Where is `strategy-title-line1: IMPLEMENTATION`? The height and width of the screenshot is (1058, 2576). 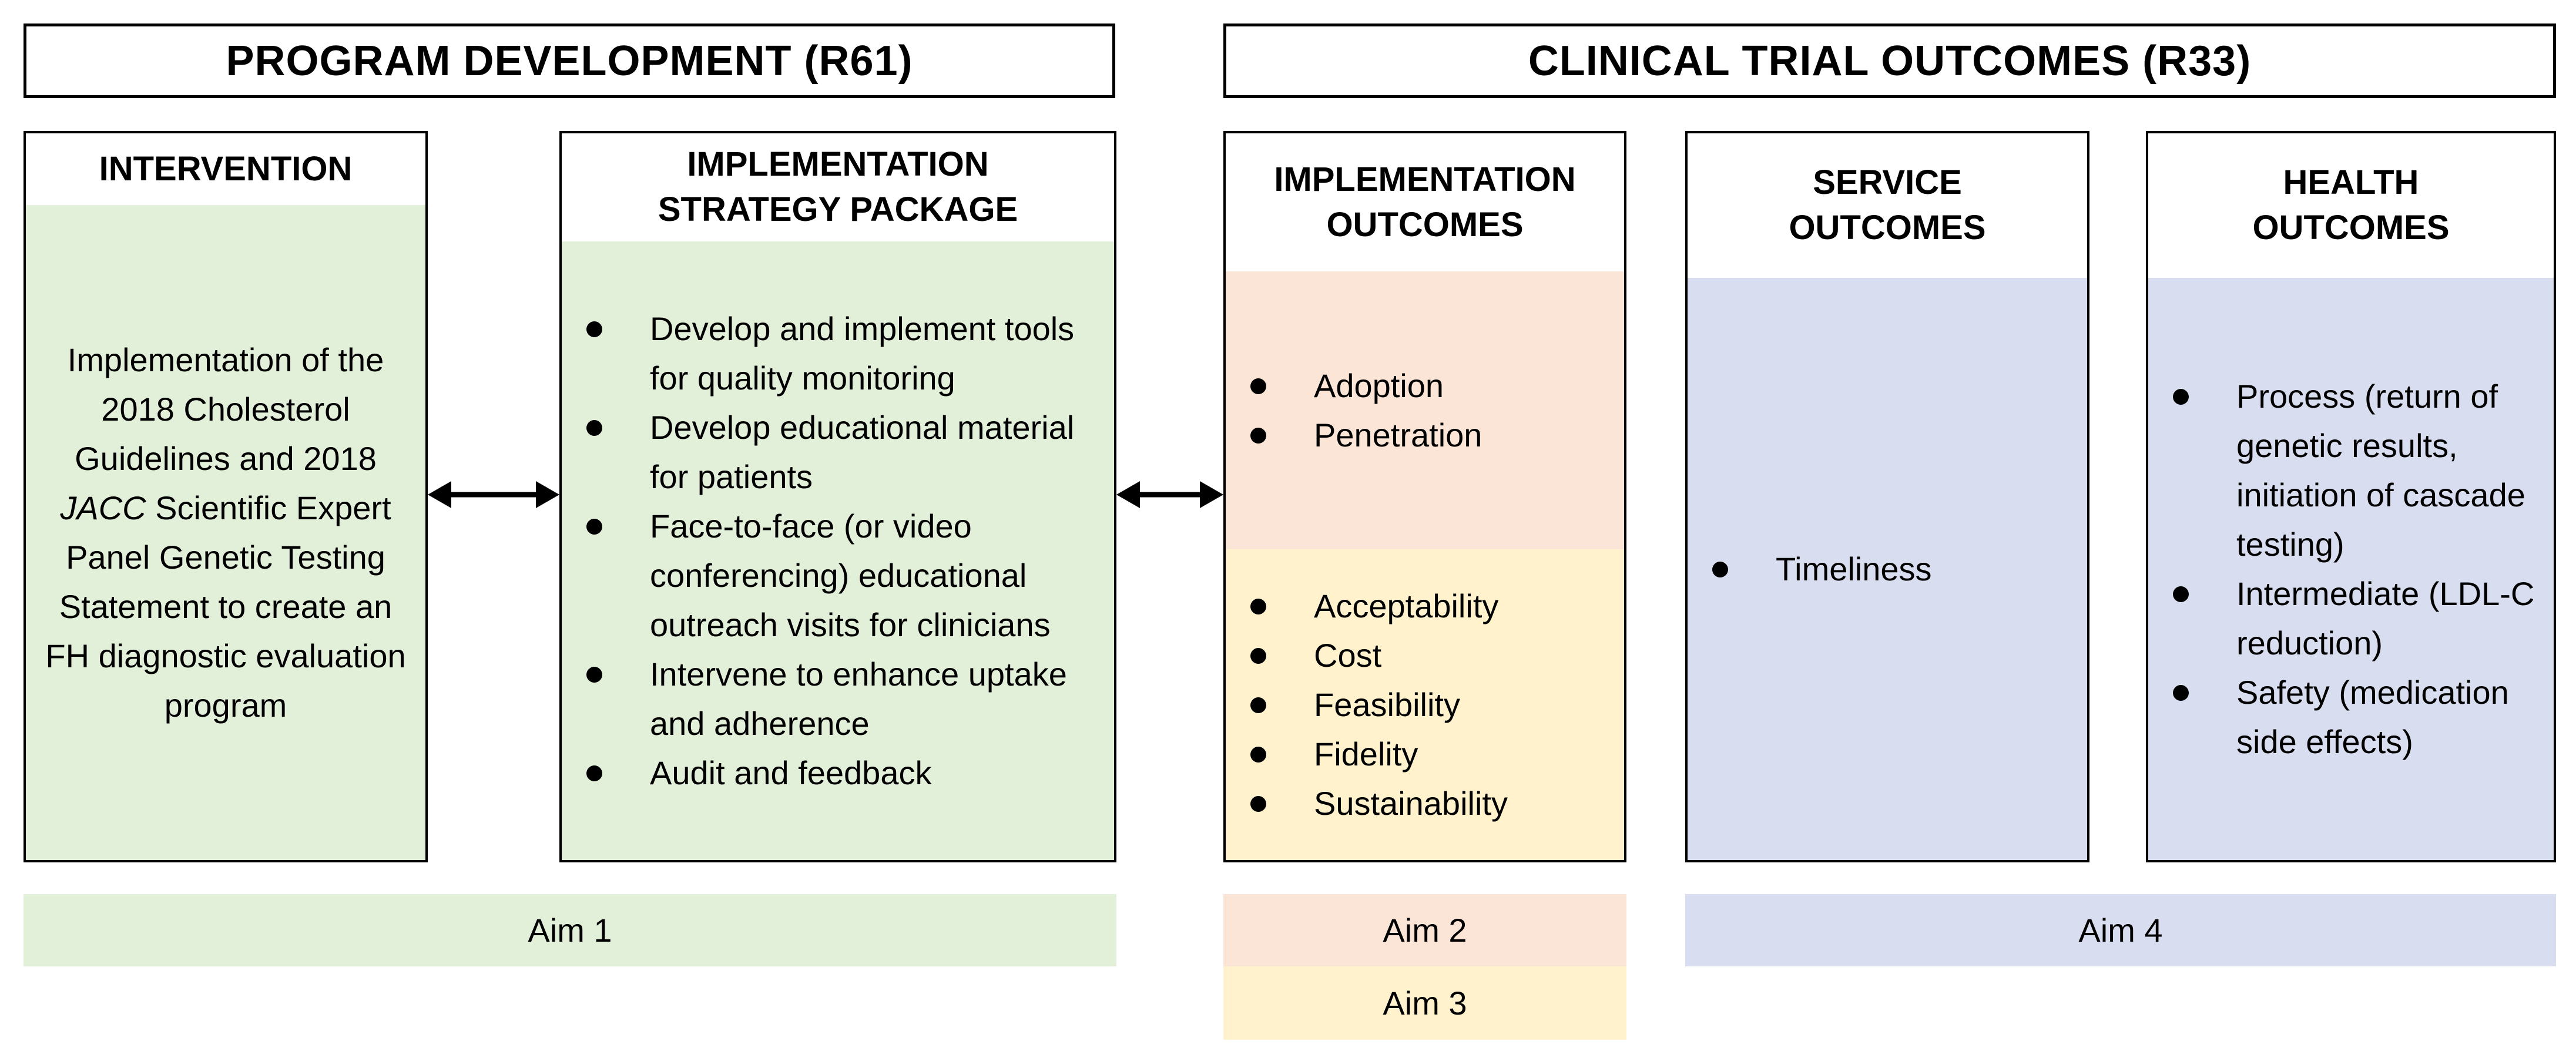
strategy-title-line1: IMPLEMENTATION is located at coordinates (838, 164).